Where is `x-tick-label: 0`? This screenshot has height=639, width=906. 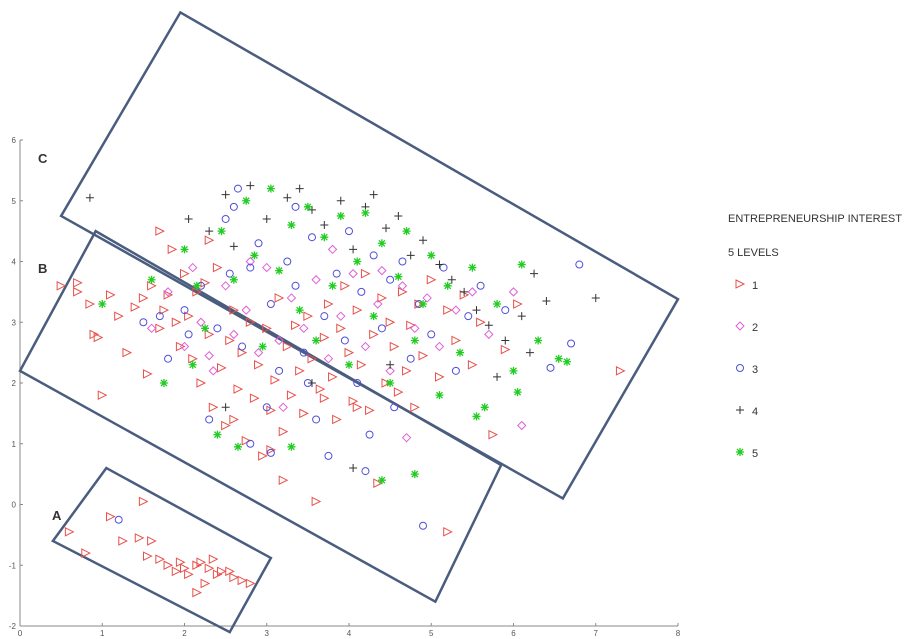
x-tick-label: 0 is located at coordinates (20, 633).